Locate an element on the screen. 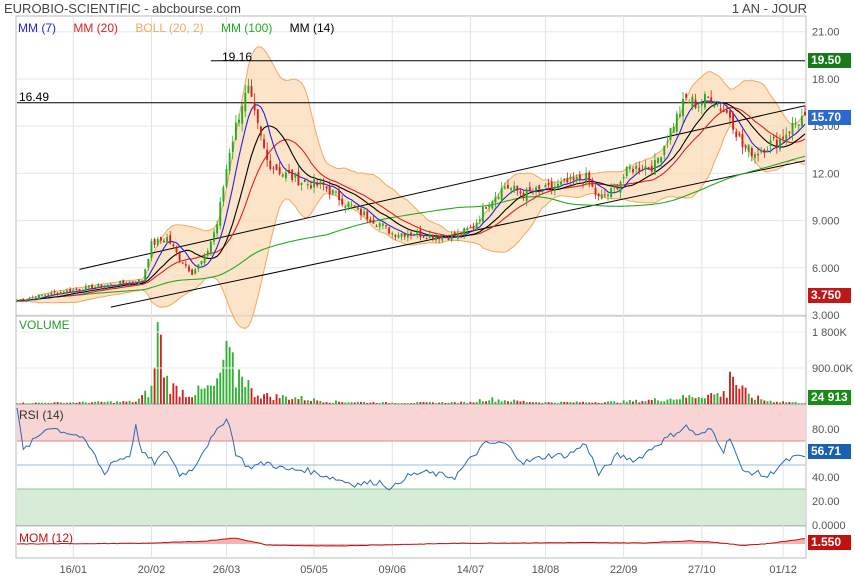 This screenshot has height=580, width=855. badge-rsi: 56.71 is located at coordinates (829, 451).